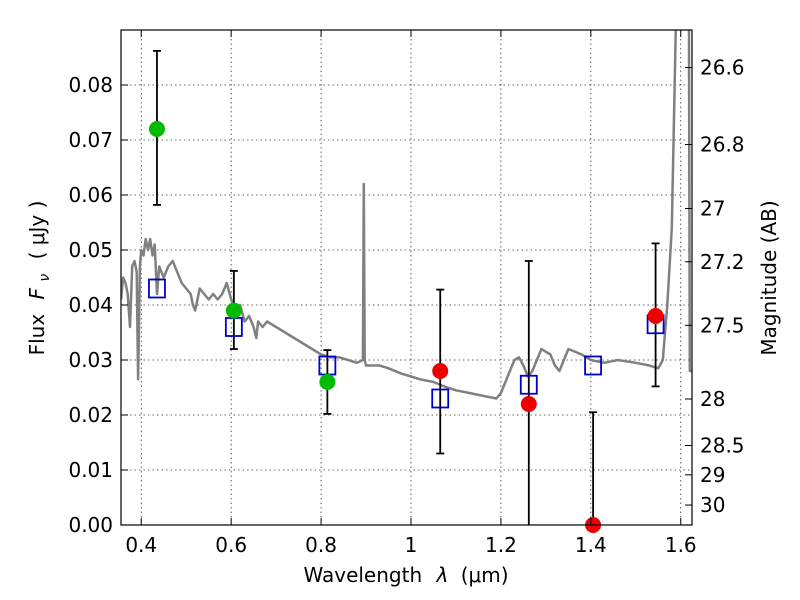 Image resolution: width=800 pixels, height=600 pixels. I want to click on y-tick-label: 0.03, so click(90, 360).